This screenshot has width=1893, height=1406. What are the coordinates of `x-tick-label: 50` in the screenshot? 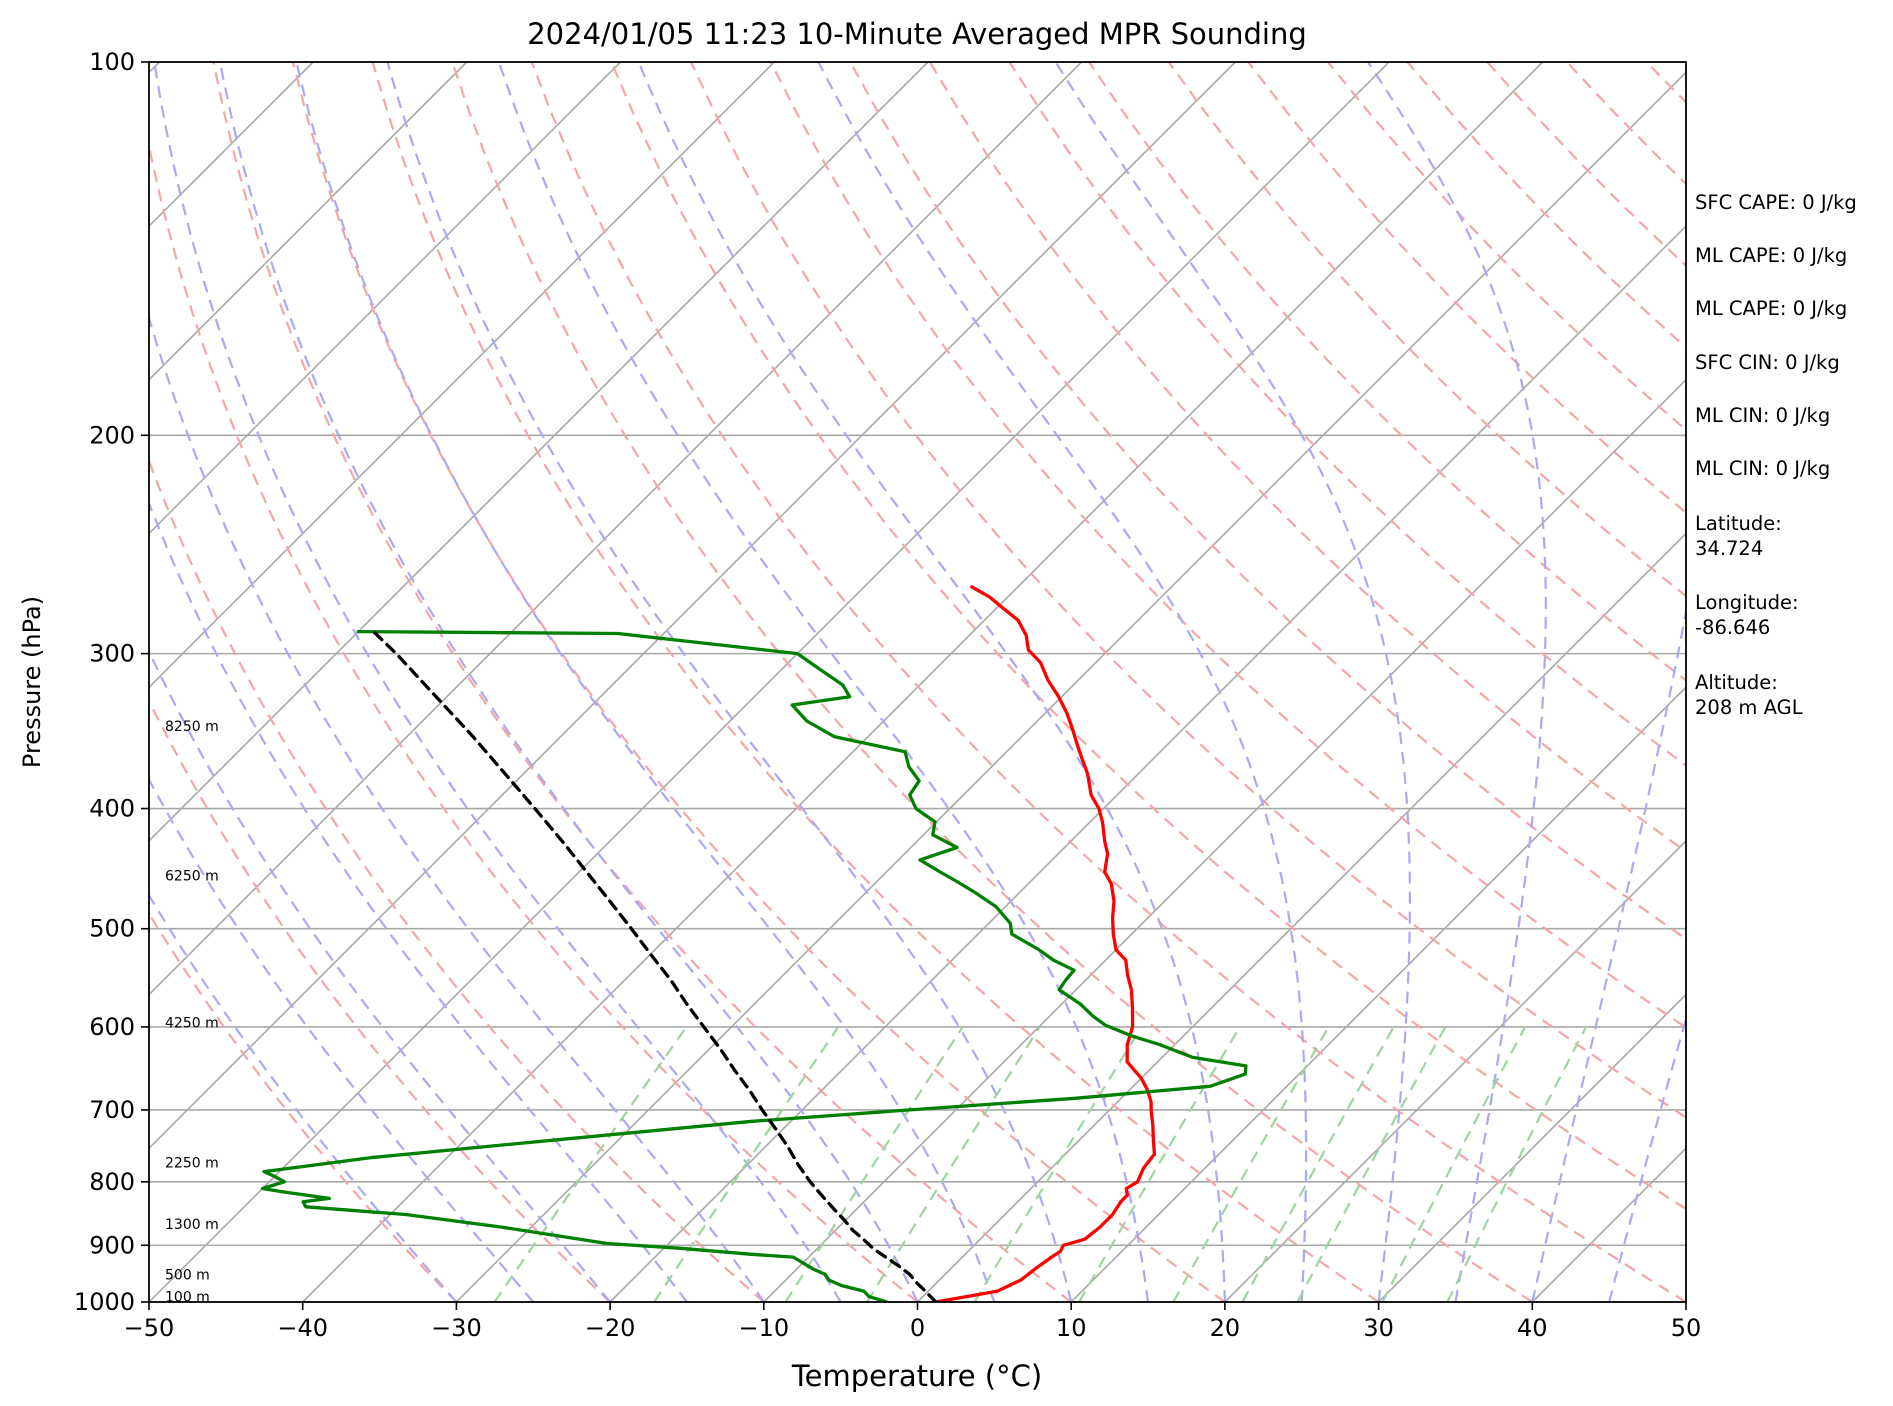 It's located at (1686, 1328).